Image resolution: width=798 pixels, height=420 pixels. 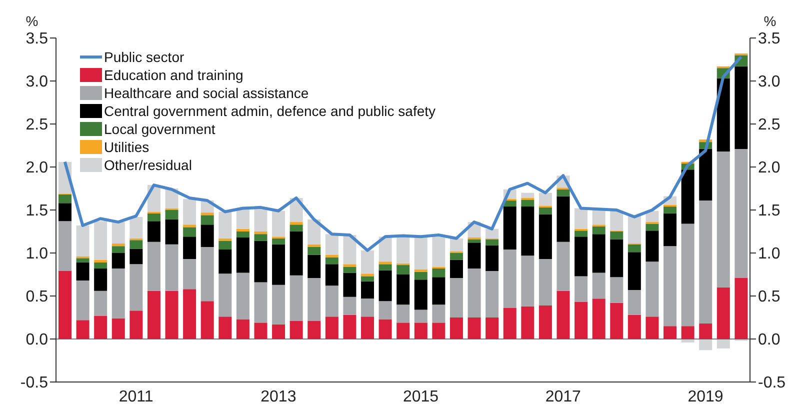 What do you see at coordinates (136, 397) in the screenshot?
I see `x-tick-label: 2011` at bounding box center [136, 397].